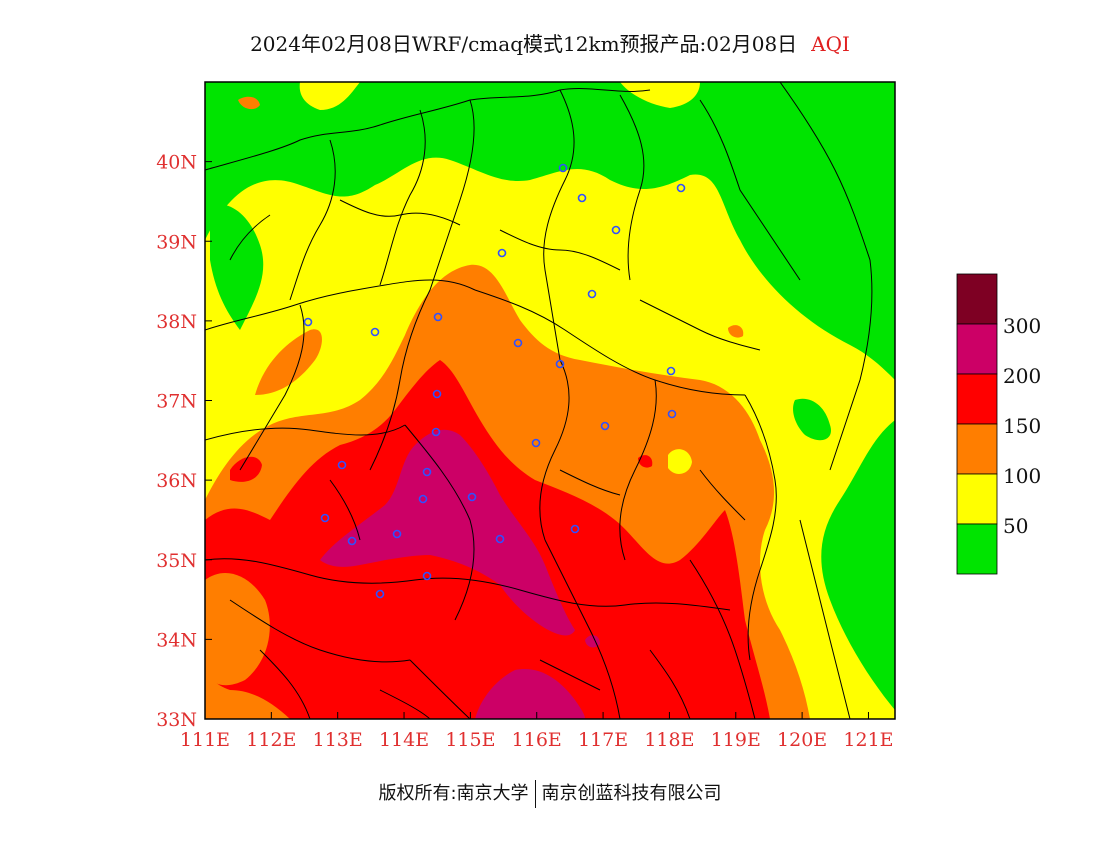 Image resolution: width=1100 pixels, height=850 pixels. I want to click on y-tick-label: 33N, so click(176, 720).